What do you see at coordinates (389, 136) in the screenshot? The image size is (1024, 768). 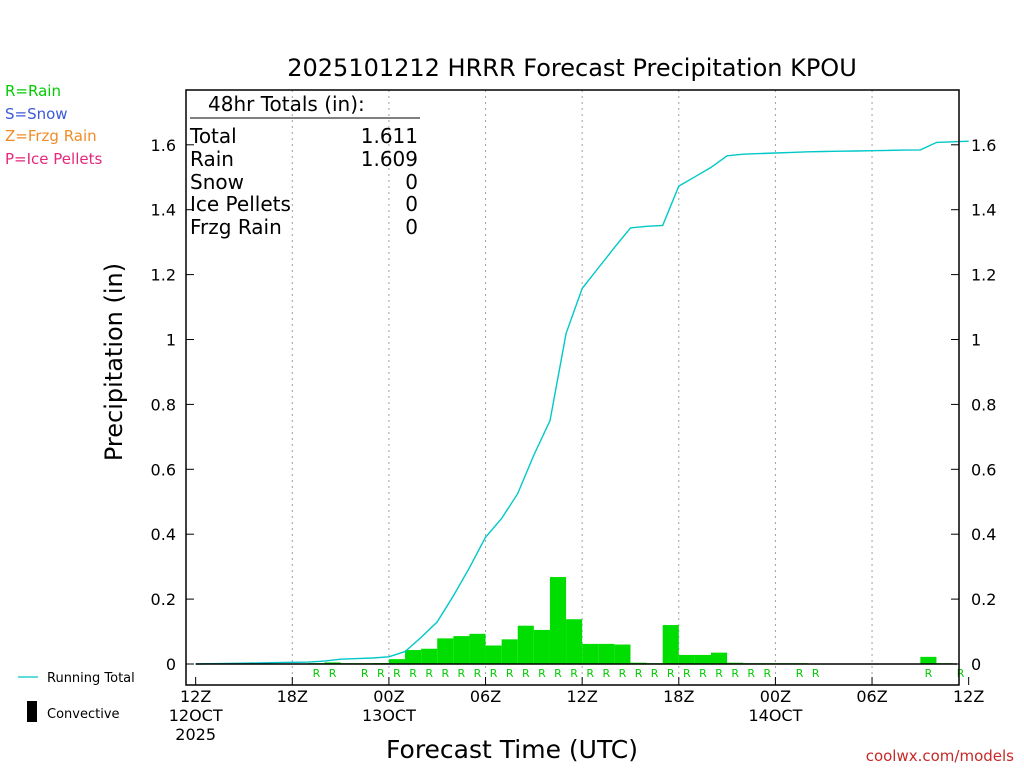 I see `totals-value-total: 1.611` at bounding box center [389, 136].